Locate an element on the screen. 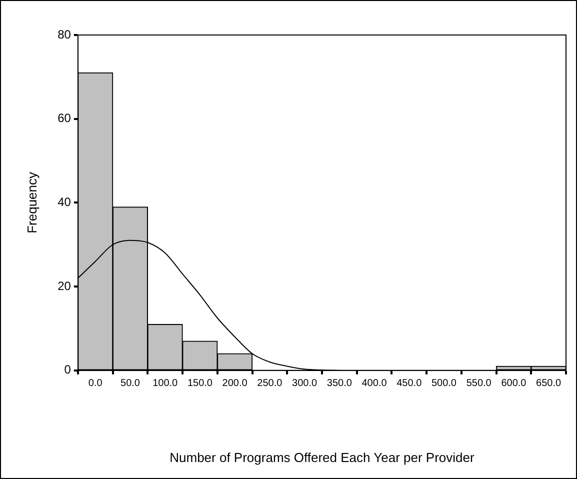 Image resolution: width=577 pixels, height=479 pixels. x-tick-label: 200.0 is located at coordinates (235, 384).